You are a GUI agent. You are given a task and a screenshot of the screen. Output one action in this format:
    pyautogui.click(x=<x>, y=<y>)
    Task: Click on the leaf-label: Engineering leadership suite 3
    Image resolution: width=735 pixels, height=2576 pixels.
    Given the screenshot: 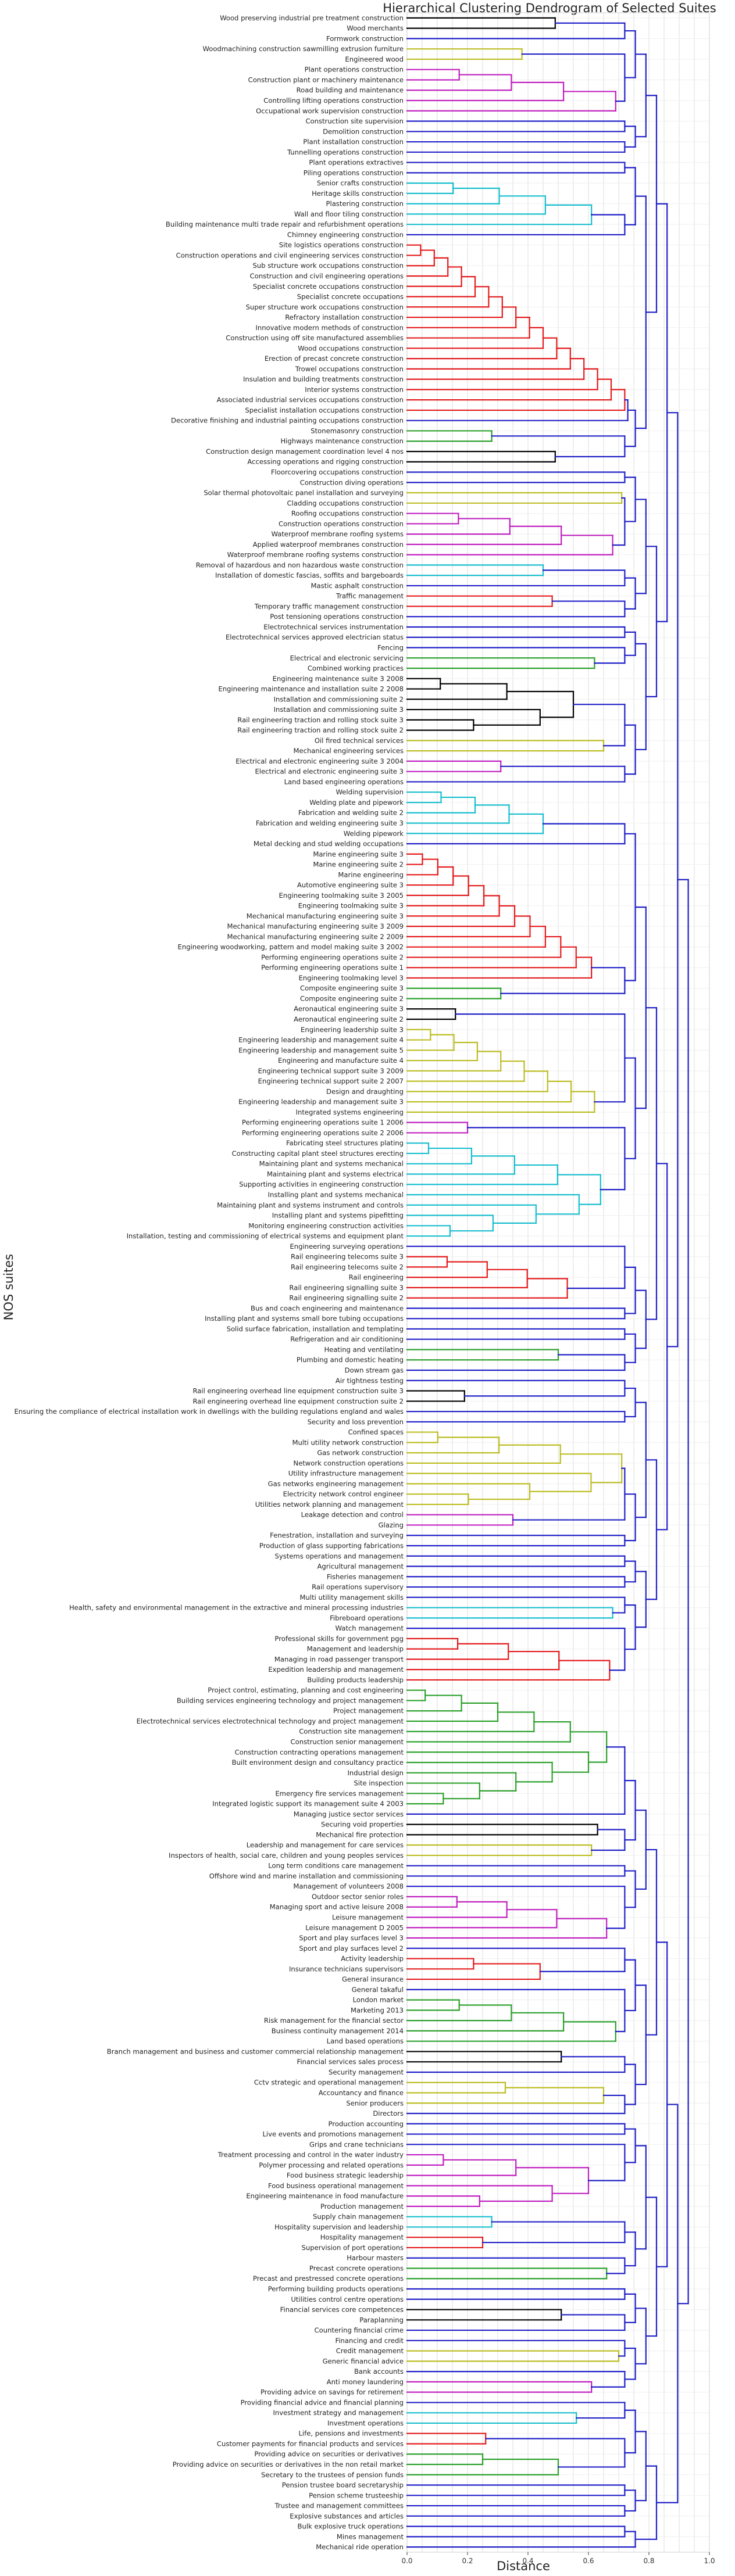 What is the action you would take?
    pyautogui.click(x=353, y=1030)
    